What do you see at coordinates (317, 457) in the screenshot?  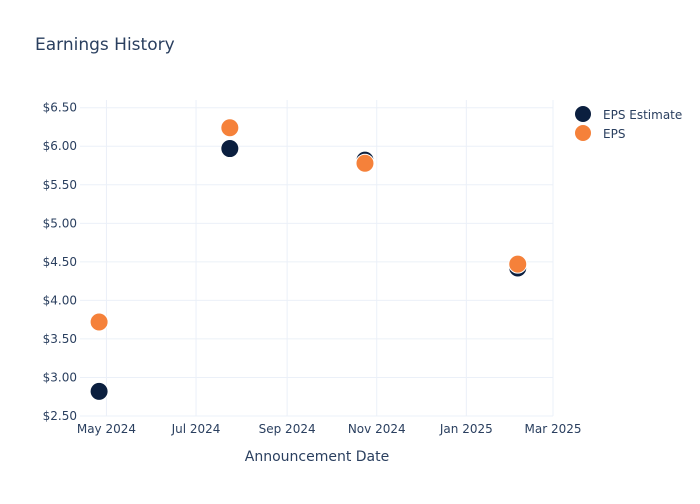 I see `x-axis-label: Announcement Date` at bounding box center [317, 457].